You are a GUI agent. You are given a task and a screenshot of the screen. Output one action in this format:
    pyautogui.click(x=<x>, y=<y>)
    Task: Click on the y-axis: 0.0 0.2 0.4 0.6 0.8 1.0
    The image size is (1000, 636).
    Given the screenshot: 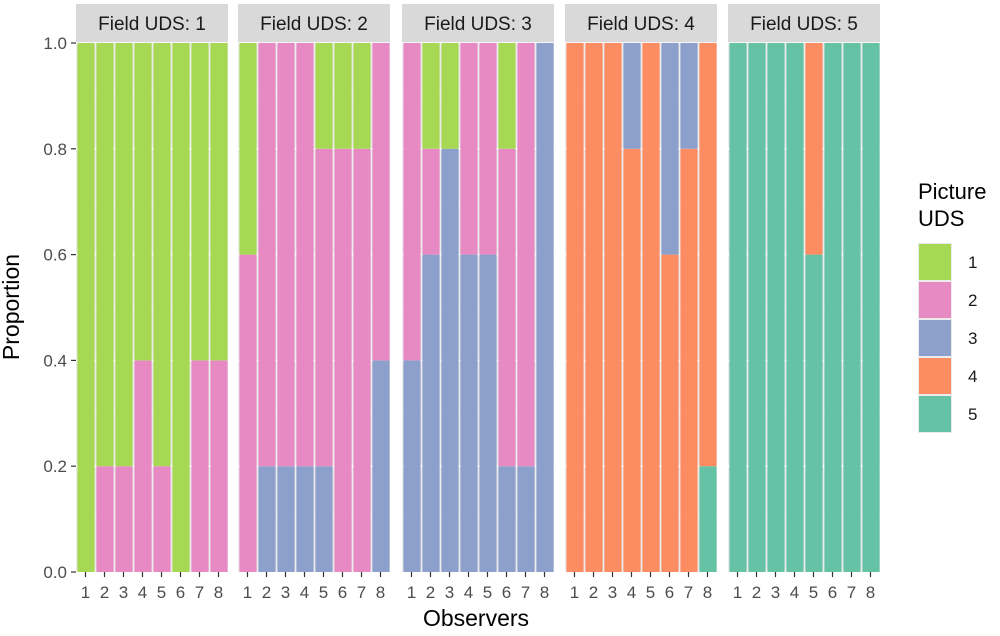 What is the action you would take?
    pyautogui.click(x=59, y=308)
    